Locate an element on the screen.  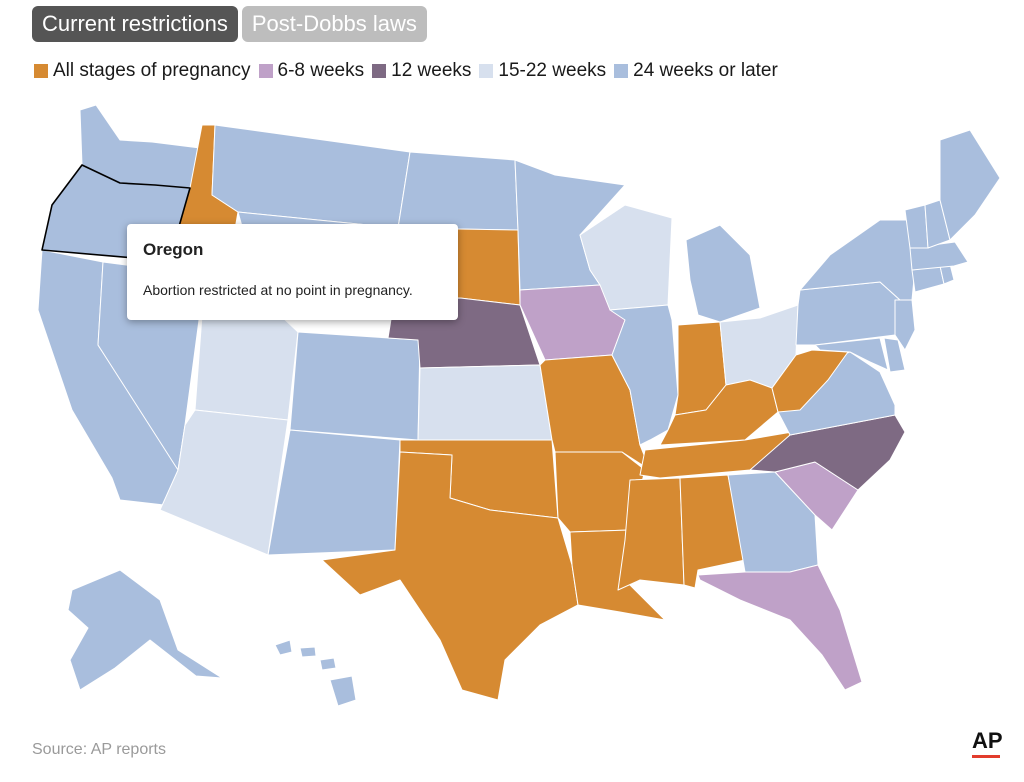
state-illinois is located at coordinates (644, 375).